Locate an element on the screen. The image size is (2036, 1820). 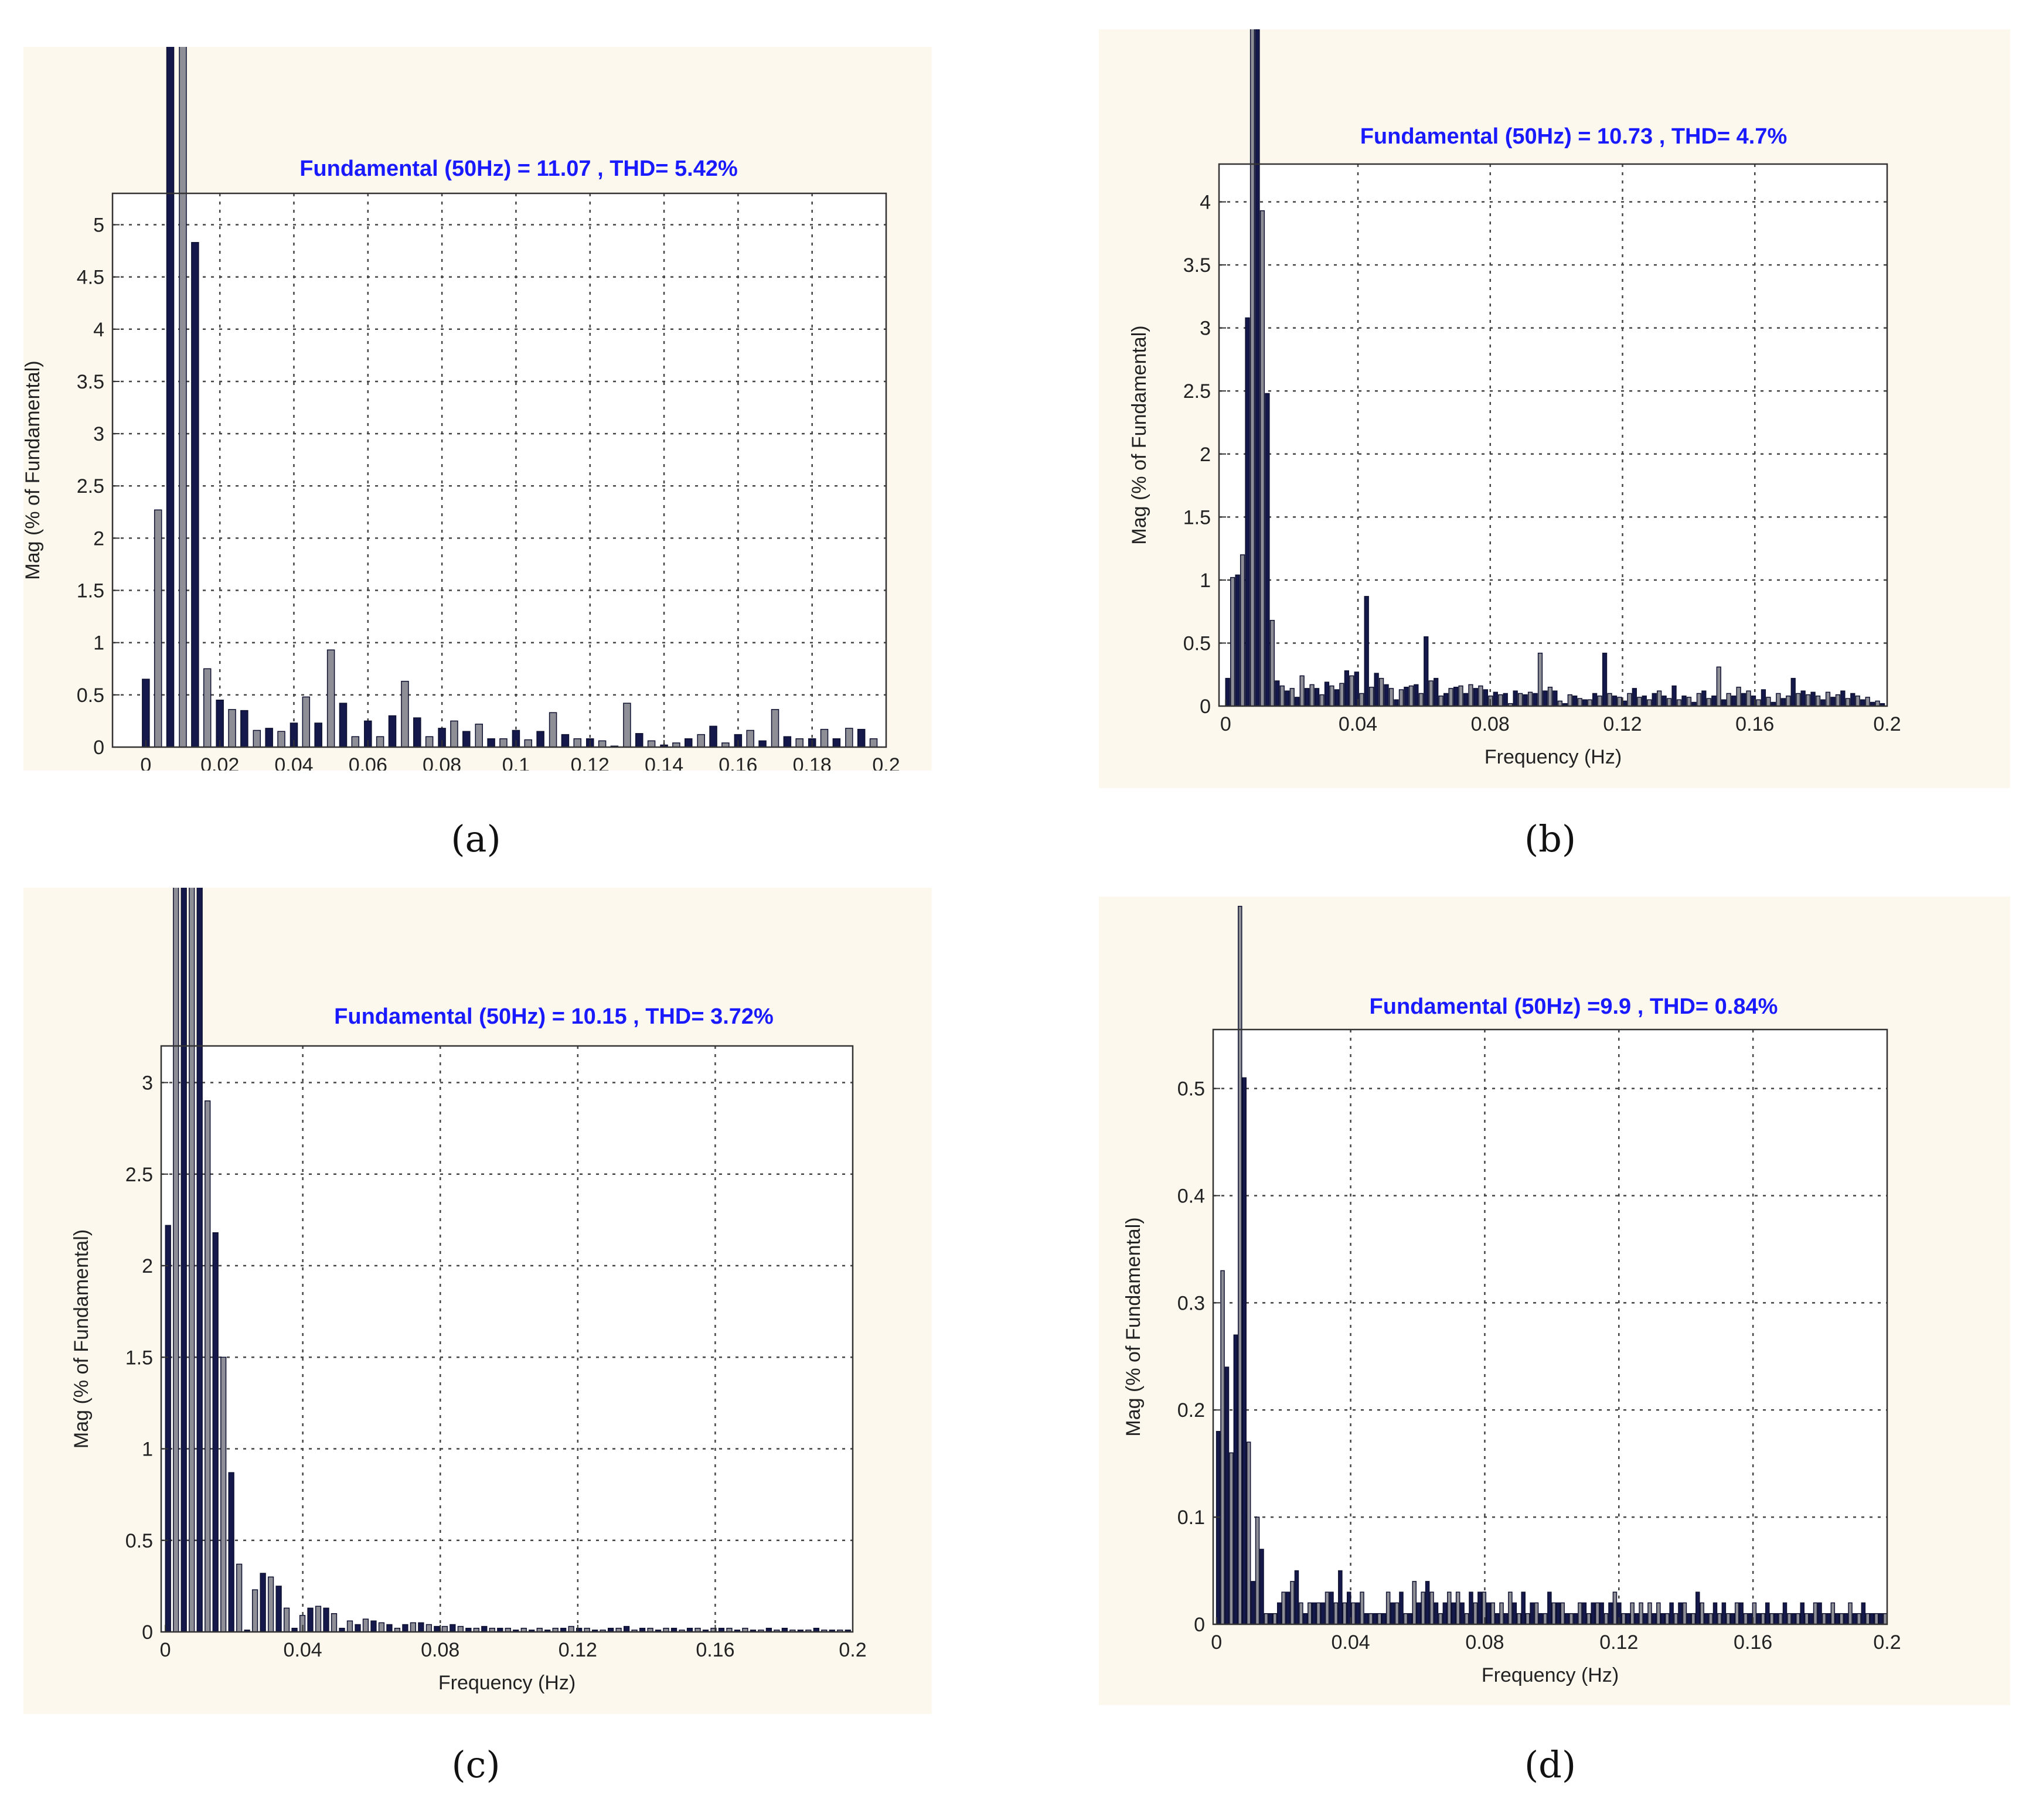
x-tick-label: 0.2 is located at coordinates (886, 763).